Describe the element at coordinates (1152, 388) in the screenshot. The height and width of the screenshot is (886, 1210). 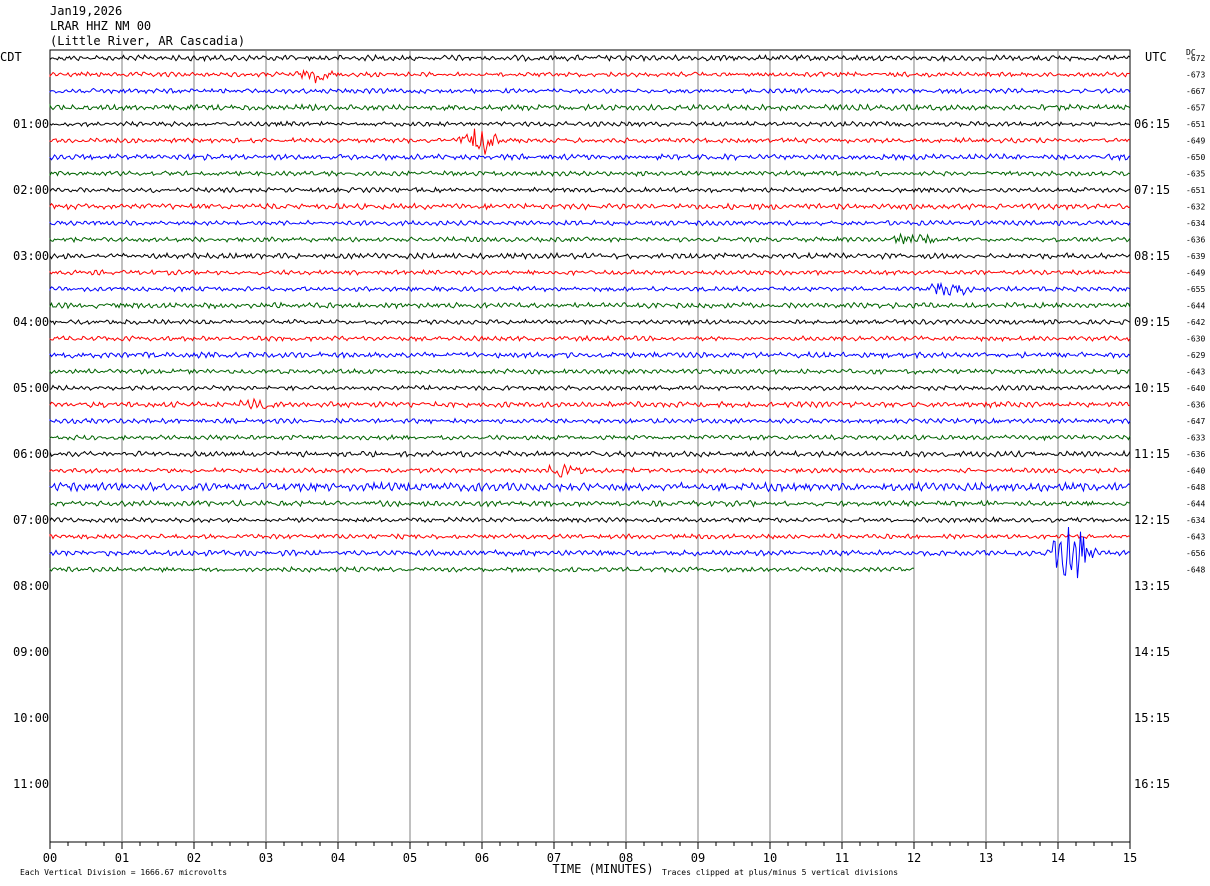
I see `hour-label-utc: 10:15` at that location.